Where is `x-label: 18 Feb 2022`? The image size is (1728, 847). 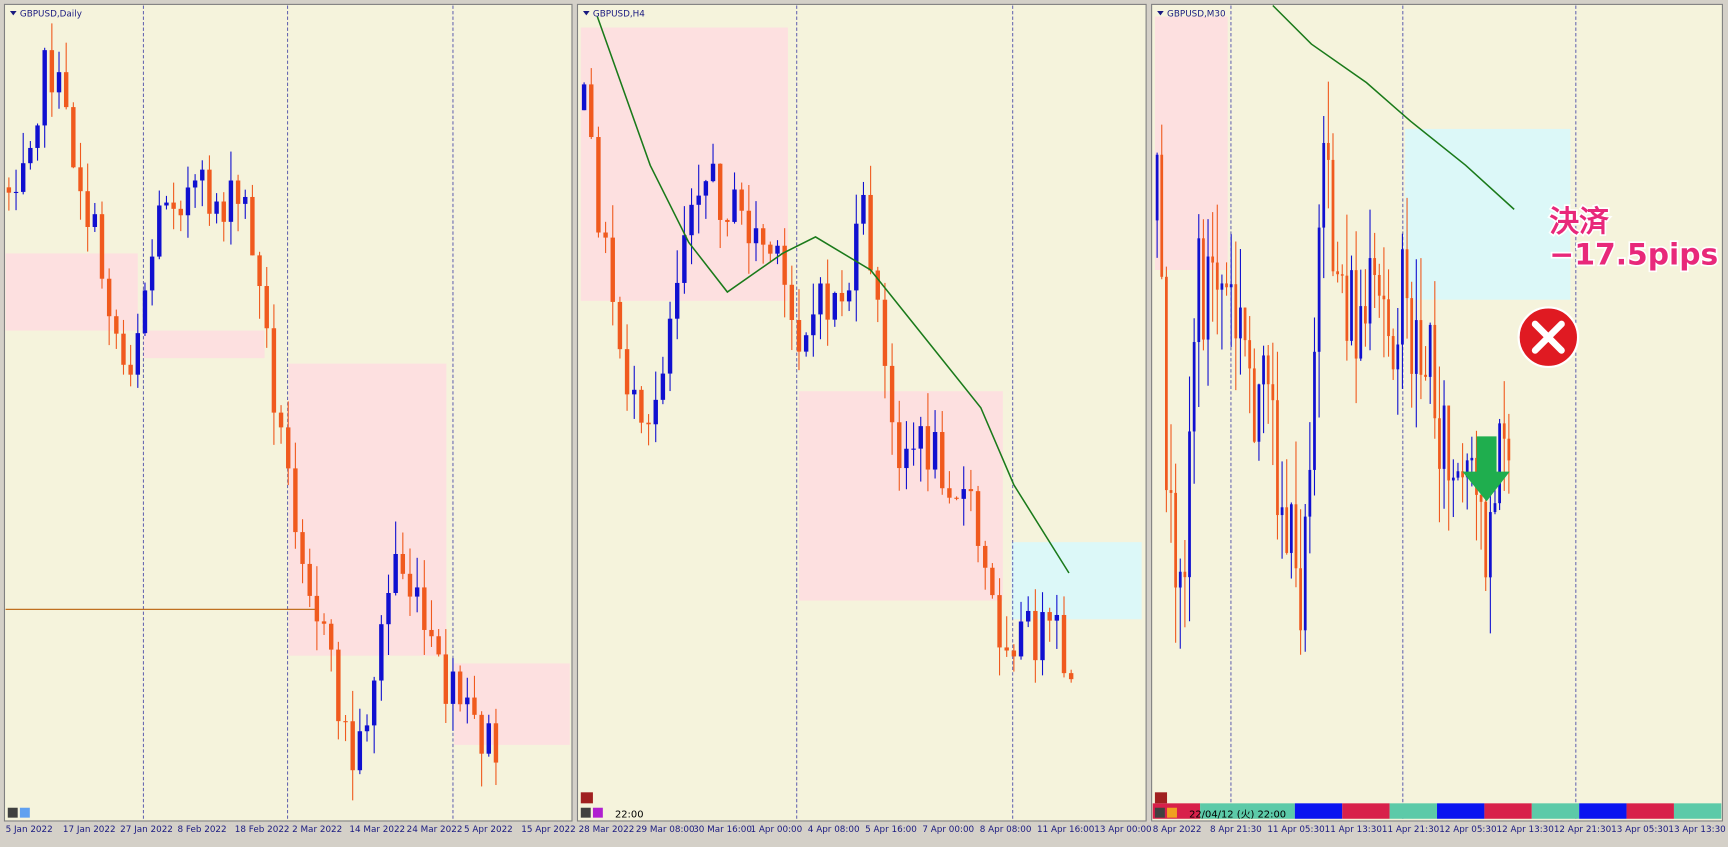
x-label: 18 Feb 2022 is located at coordinates (262, 830).